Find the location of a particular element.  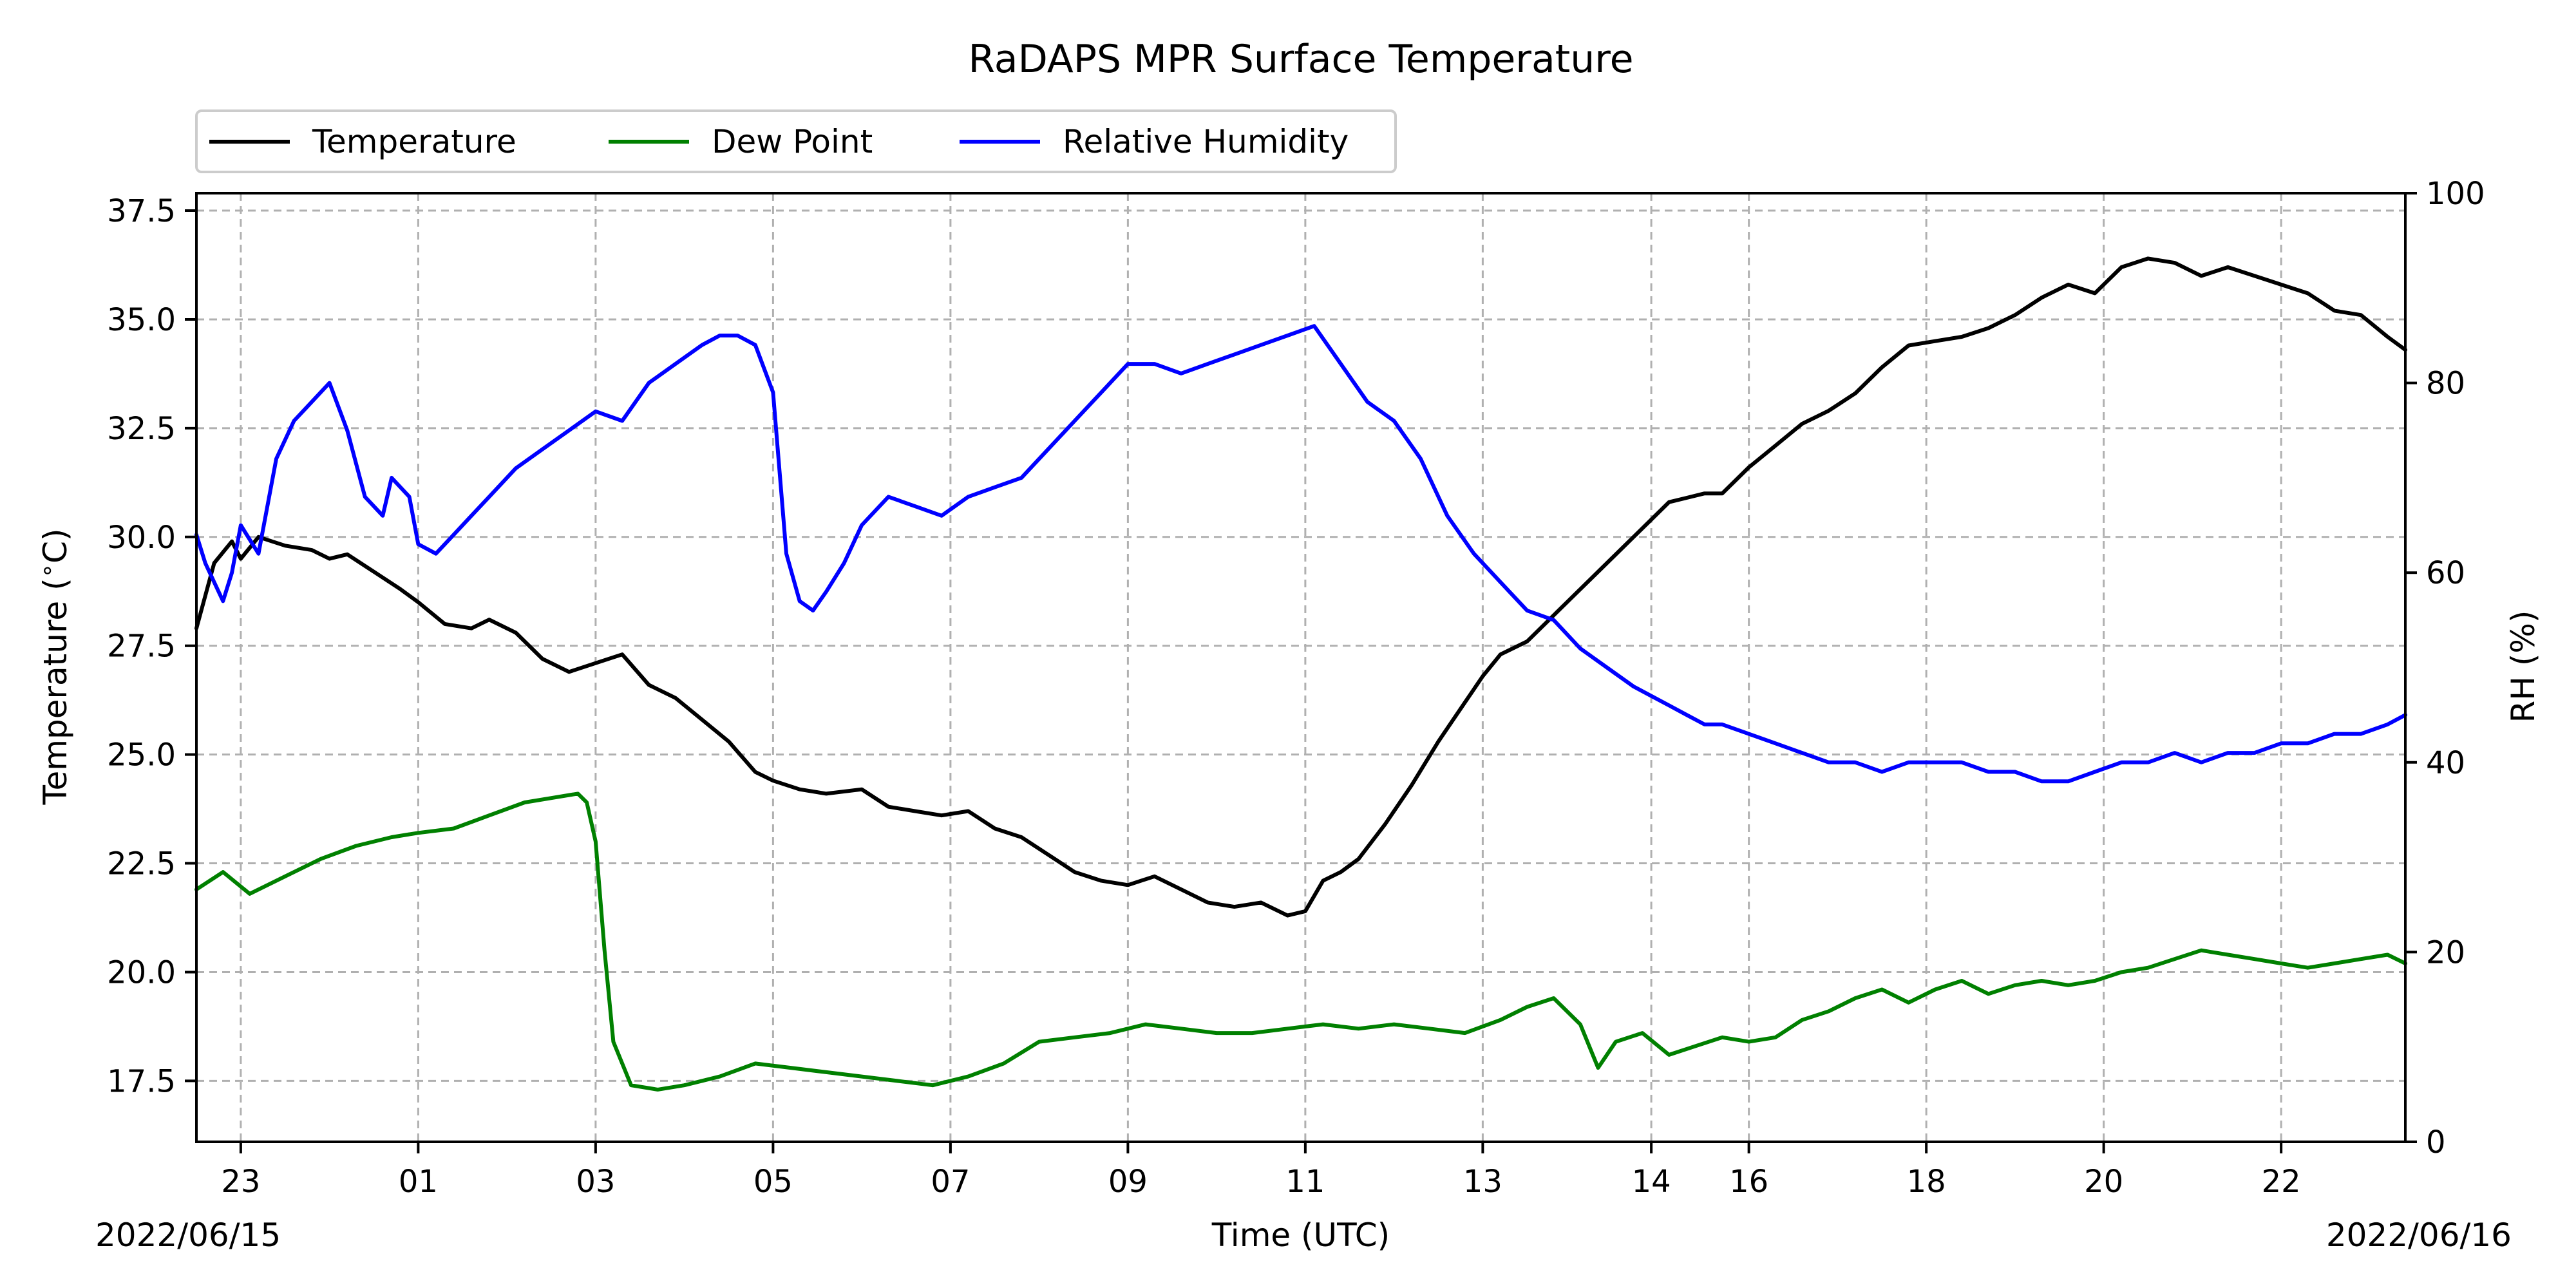

y-right-tick-label: 60 is located at coordinates (2445, 573).